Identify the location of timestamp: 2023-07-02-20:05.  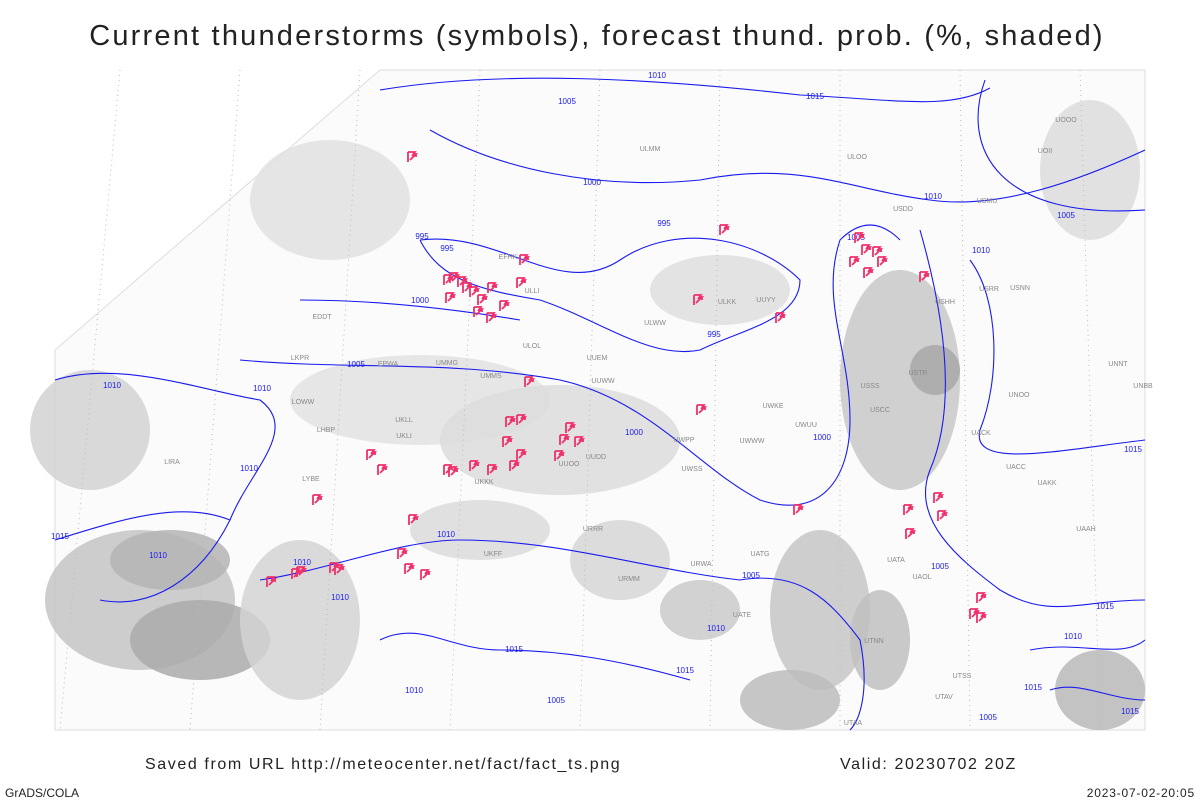
(1141, 793).